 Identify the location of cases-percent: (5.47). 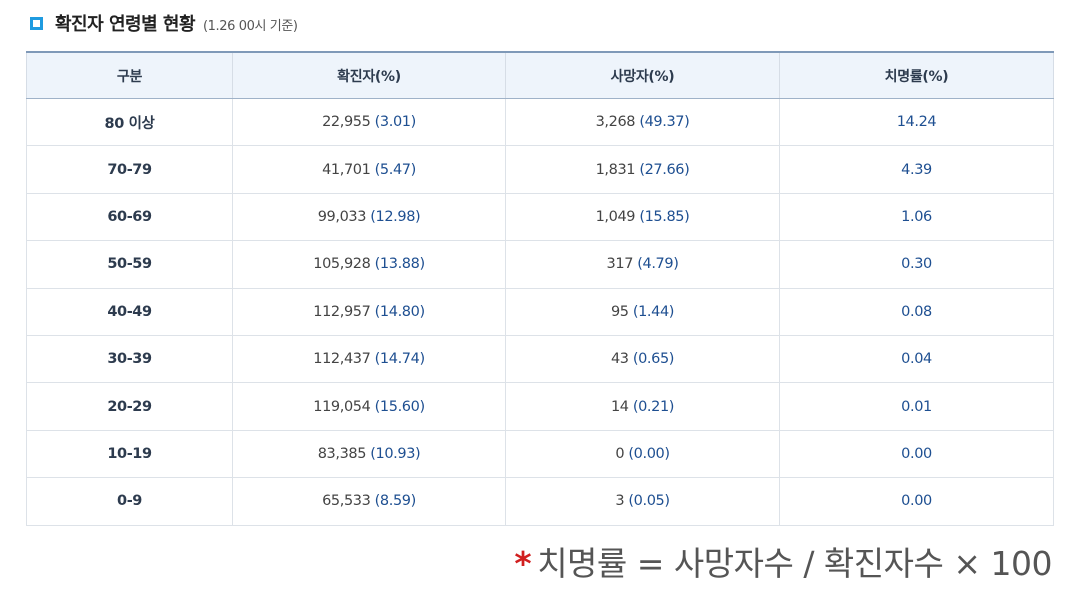
(395, 169).